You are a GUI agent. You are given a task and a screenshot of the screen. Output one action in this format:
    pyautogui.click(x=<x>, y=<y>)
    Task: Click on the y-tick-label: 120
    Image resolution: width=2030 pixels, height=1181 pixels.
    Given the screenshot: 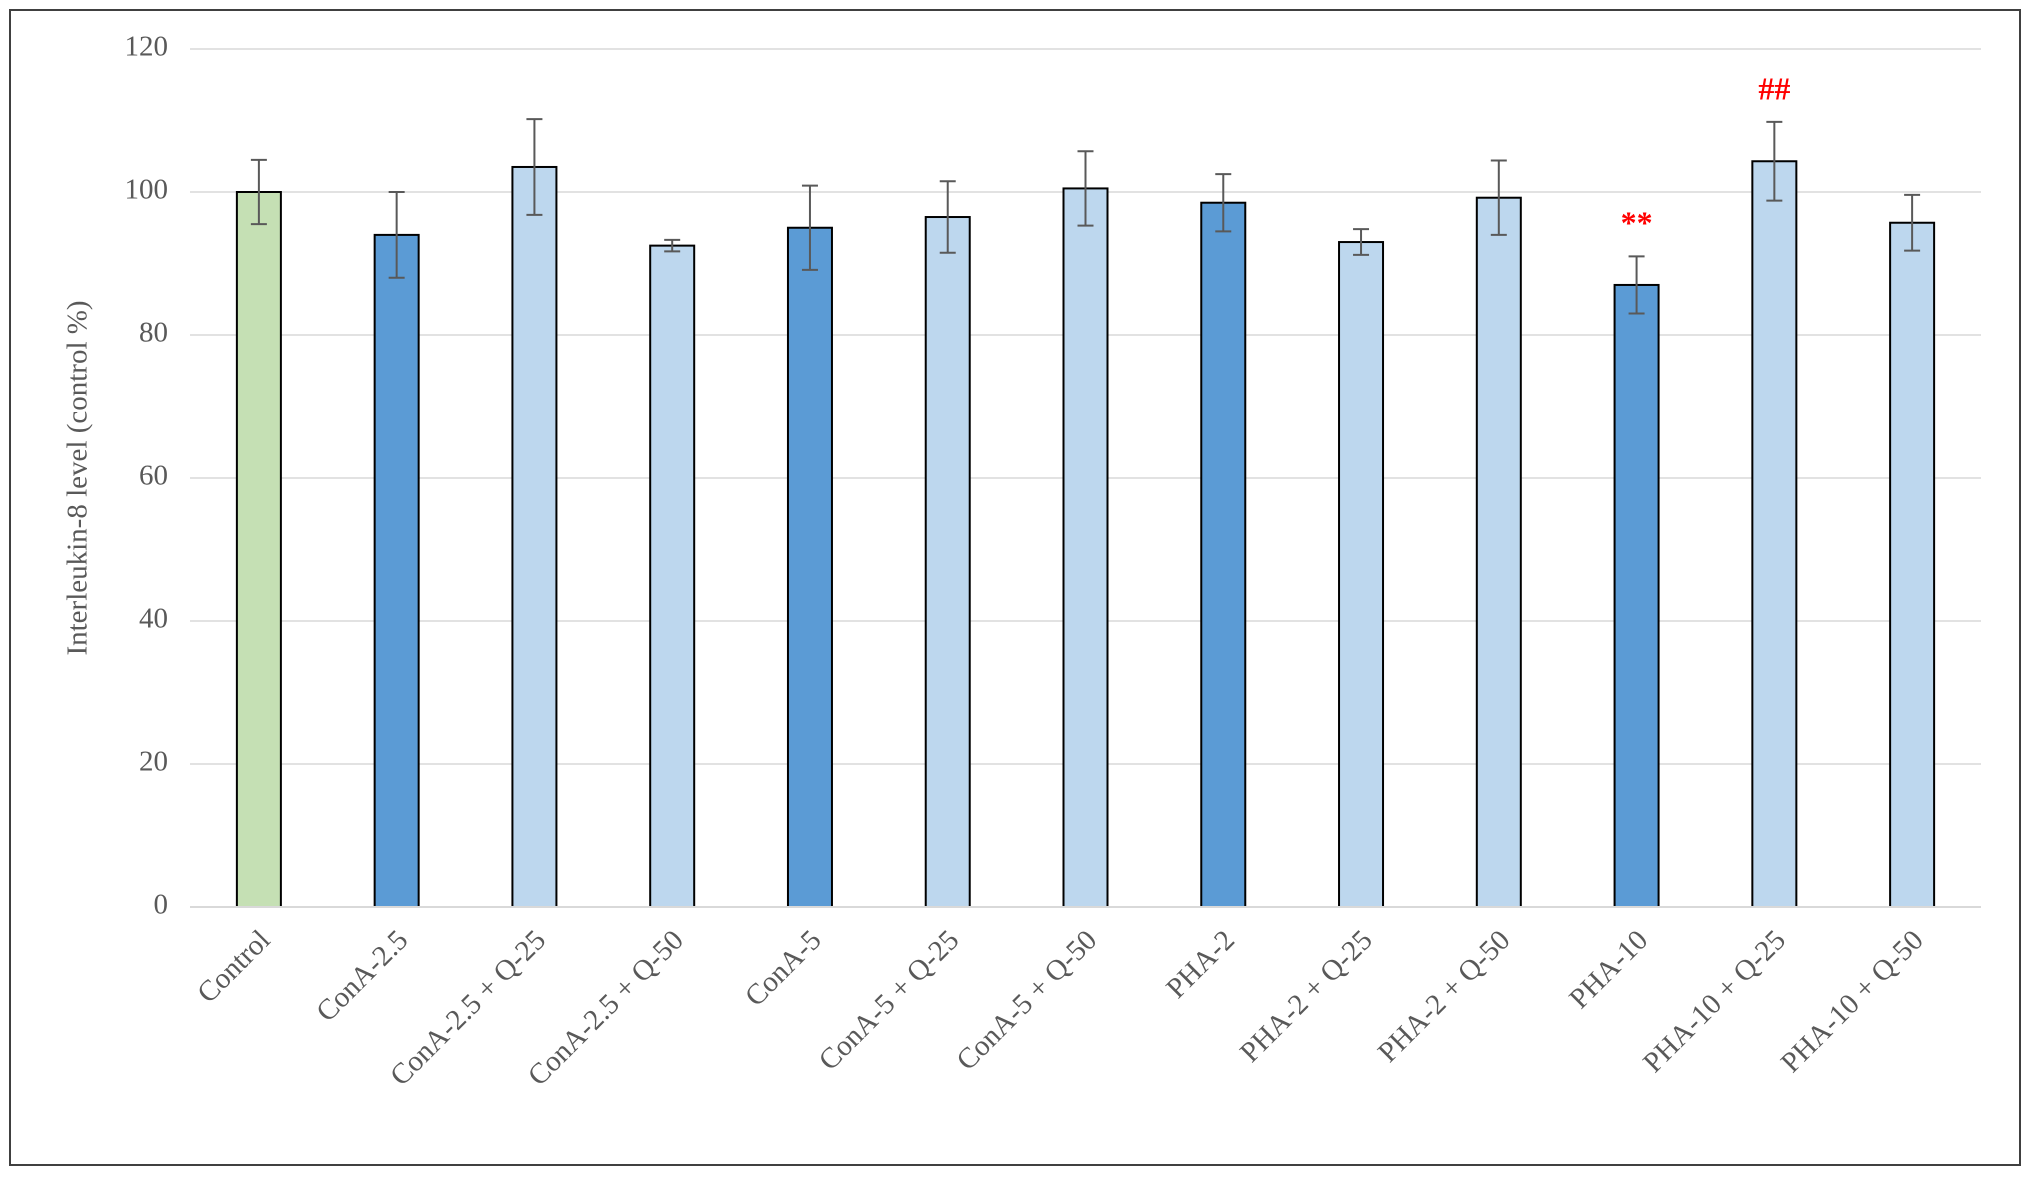 What is the action you would take?
    pyautogui.click(x=147, y=47)
    